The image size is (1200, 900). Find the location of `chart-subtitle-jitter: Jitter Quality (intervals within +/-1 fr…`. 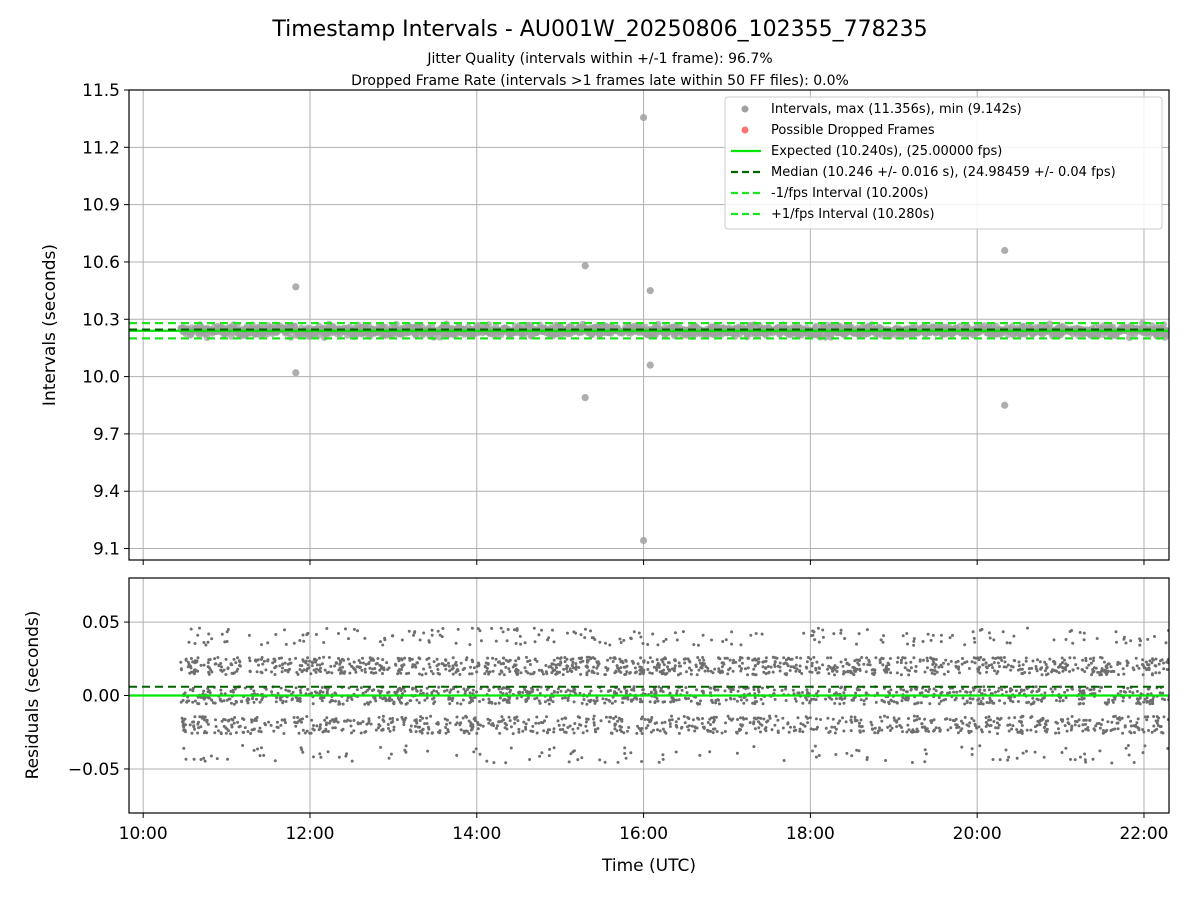

chart-subtitle-jitter: Jitter Quality (intervals within +/-1 fr… is located at coordinates (599, 59).